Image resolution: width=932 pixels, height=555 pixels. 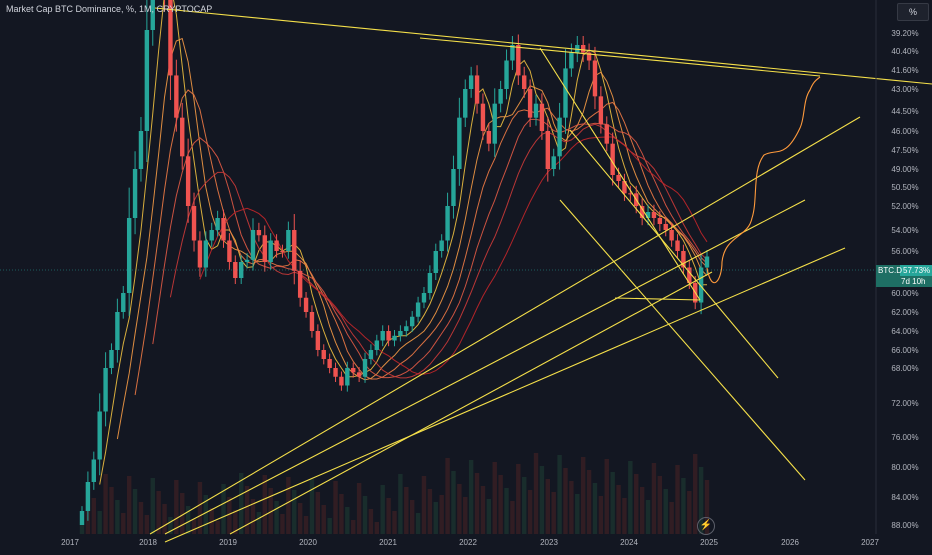 I want to click on tradingview-logo-icon: ⚡, so click(x=706, y=526).